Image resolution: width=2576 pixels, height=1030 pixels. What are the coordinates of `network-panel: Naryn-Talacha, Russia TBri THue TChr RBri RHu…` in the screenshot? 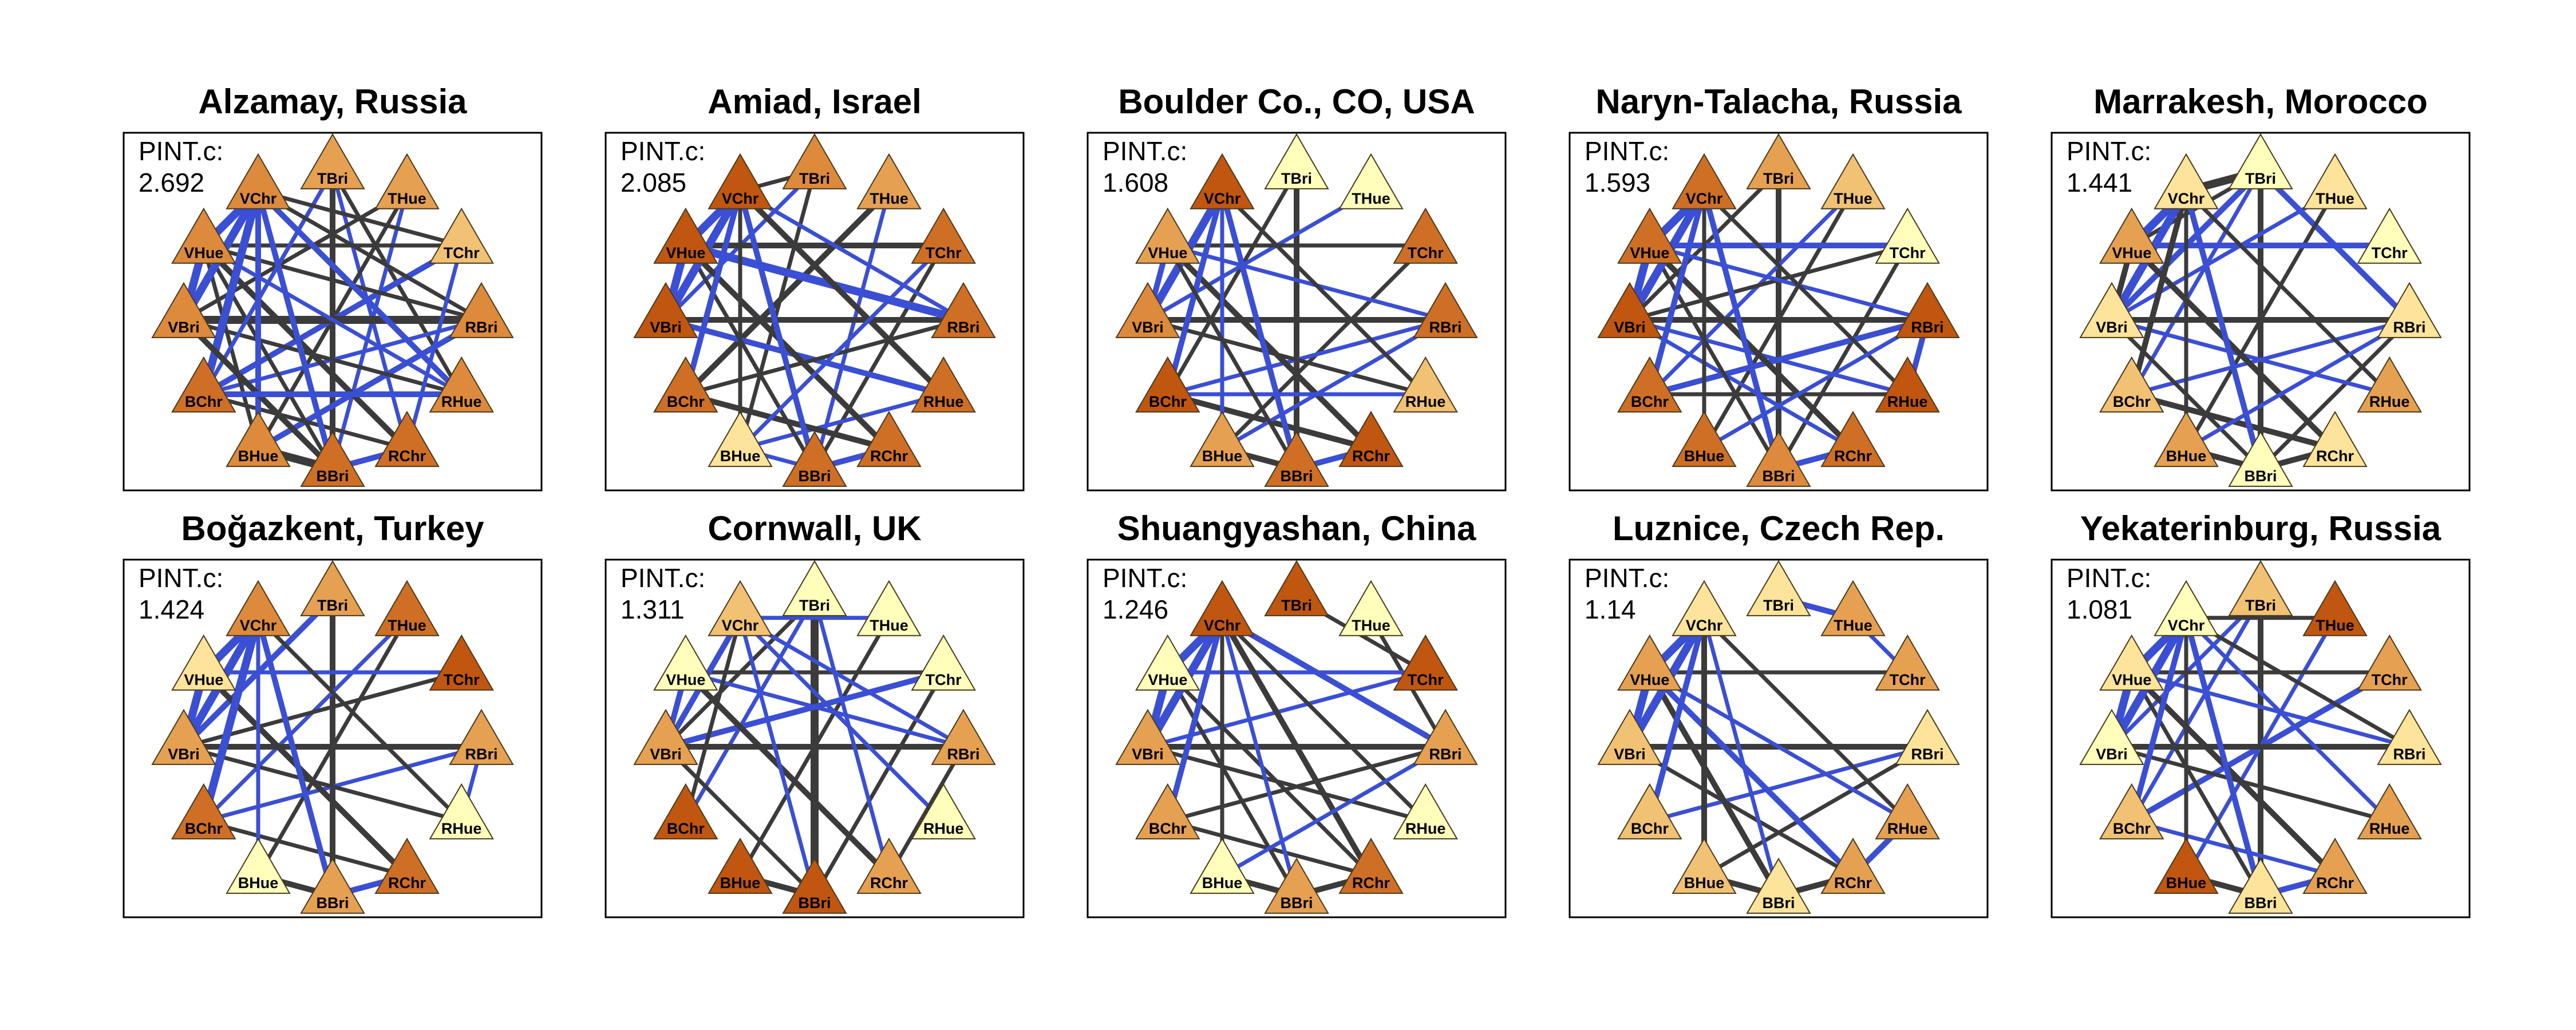 It's located at (1778, 287).